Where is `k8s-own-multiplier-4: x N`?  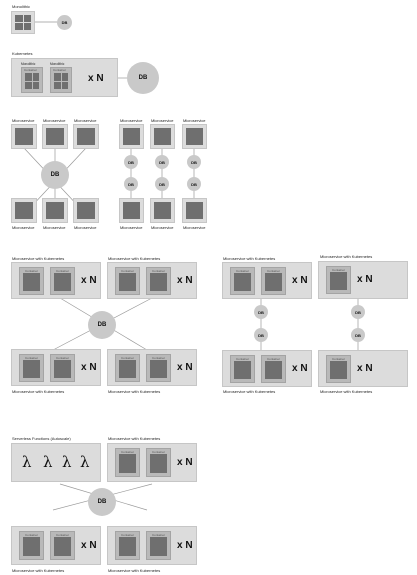 k8s-own-multiplier-4: x N is located at coordinates (365, 368).